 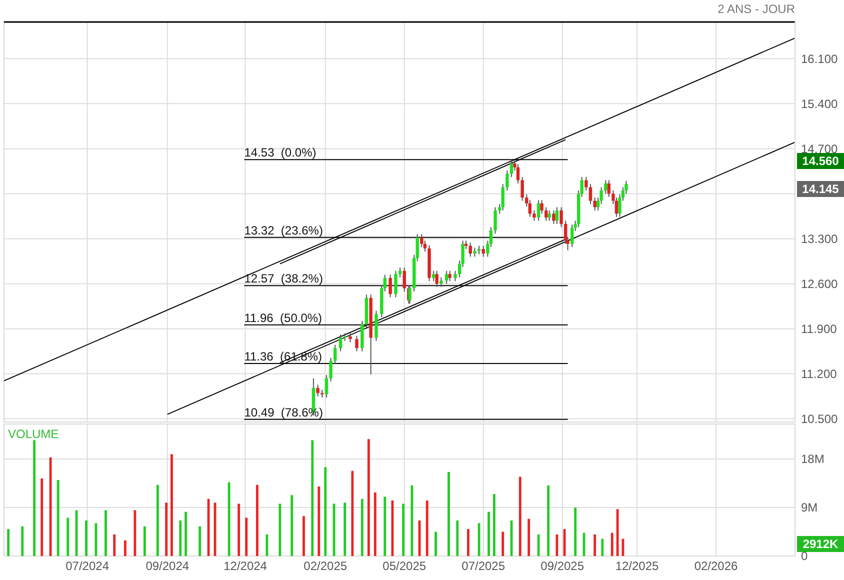 I want to click on x-tick-label: 09/2025, so click(x=562, y=566).